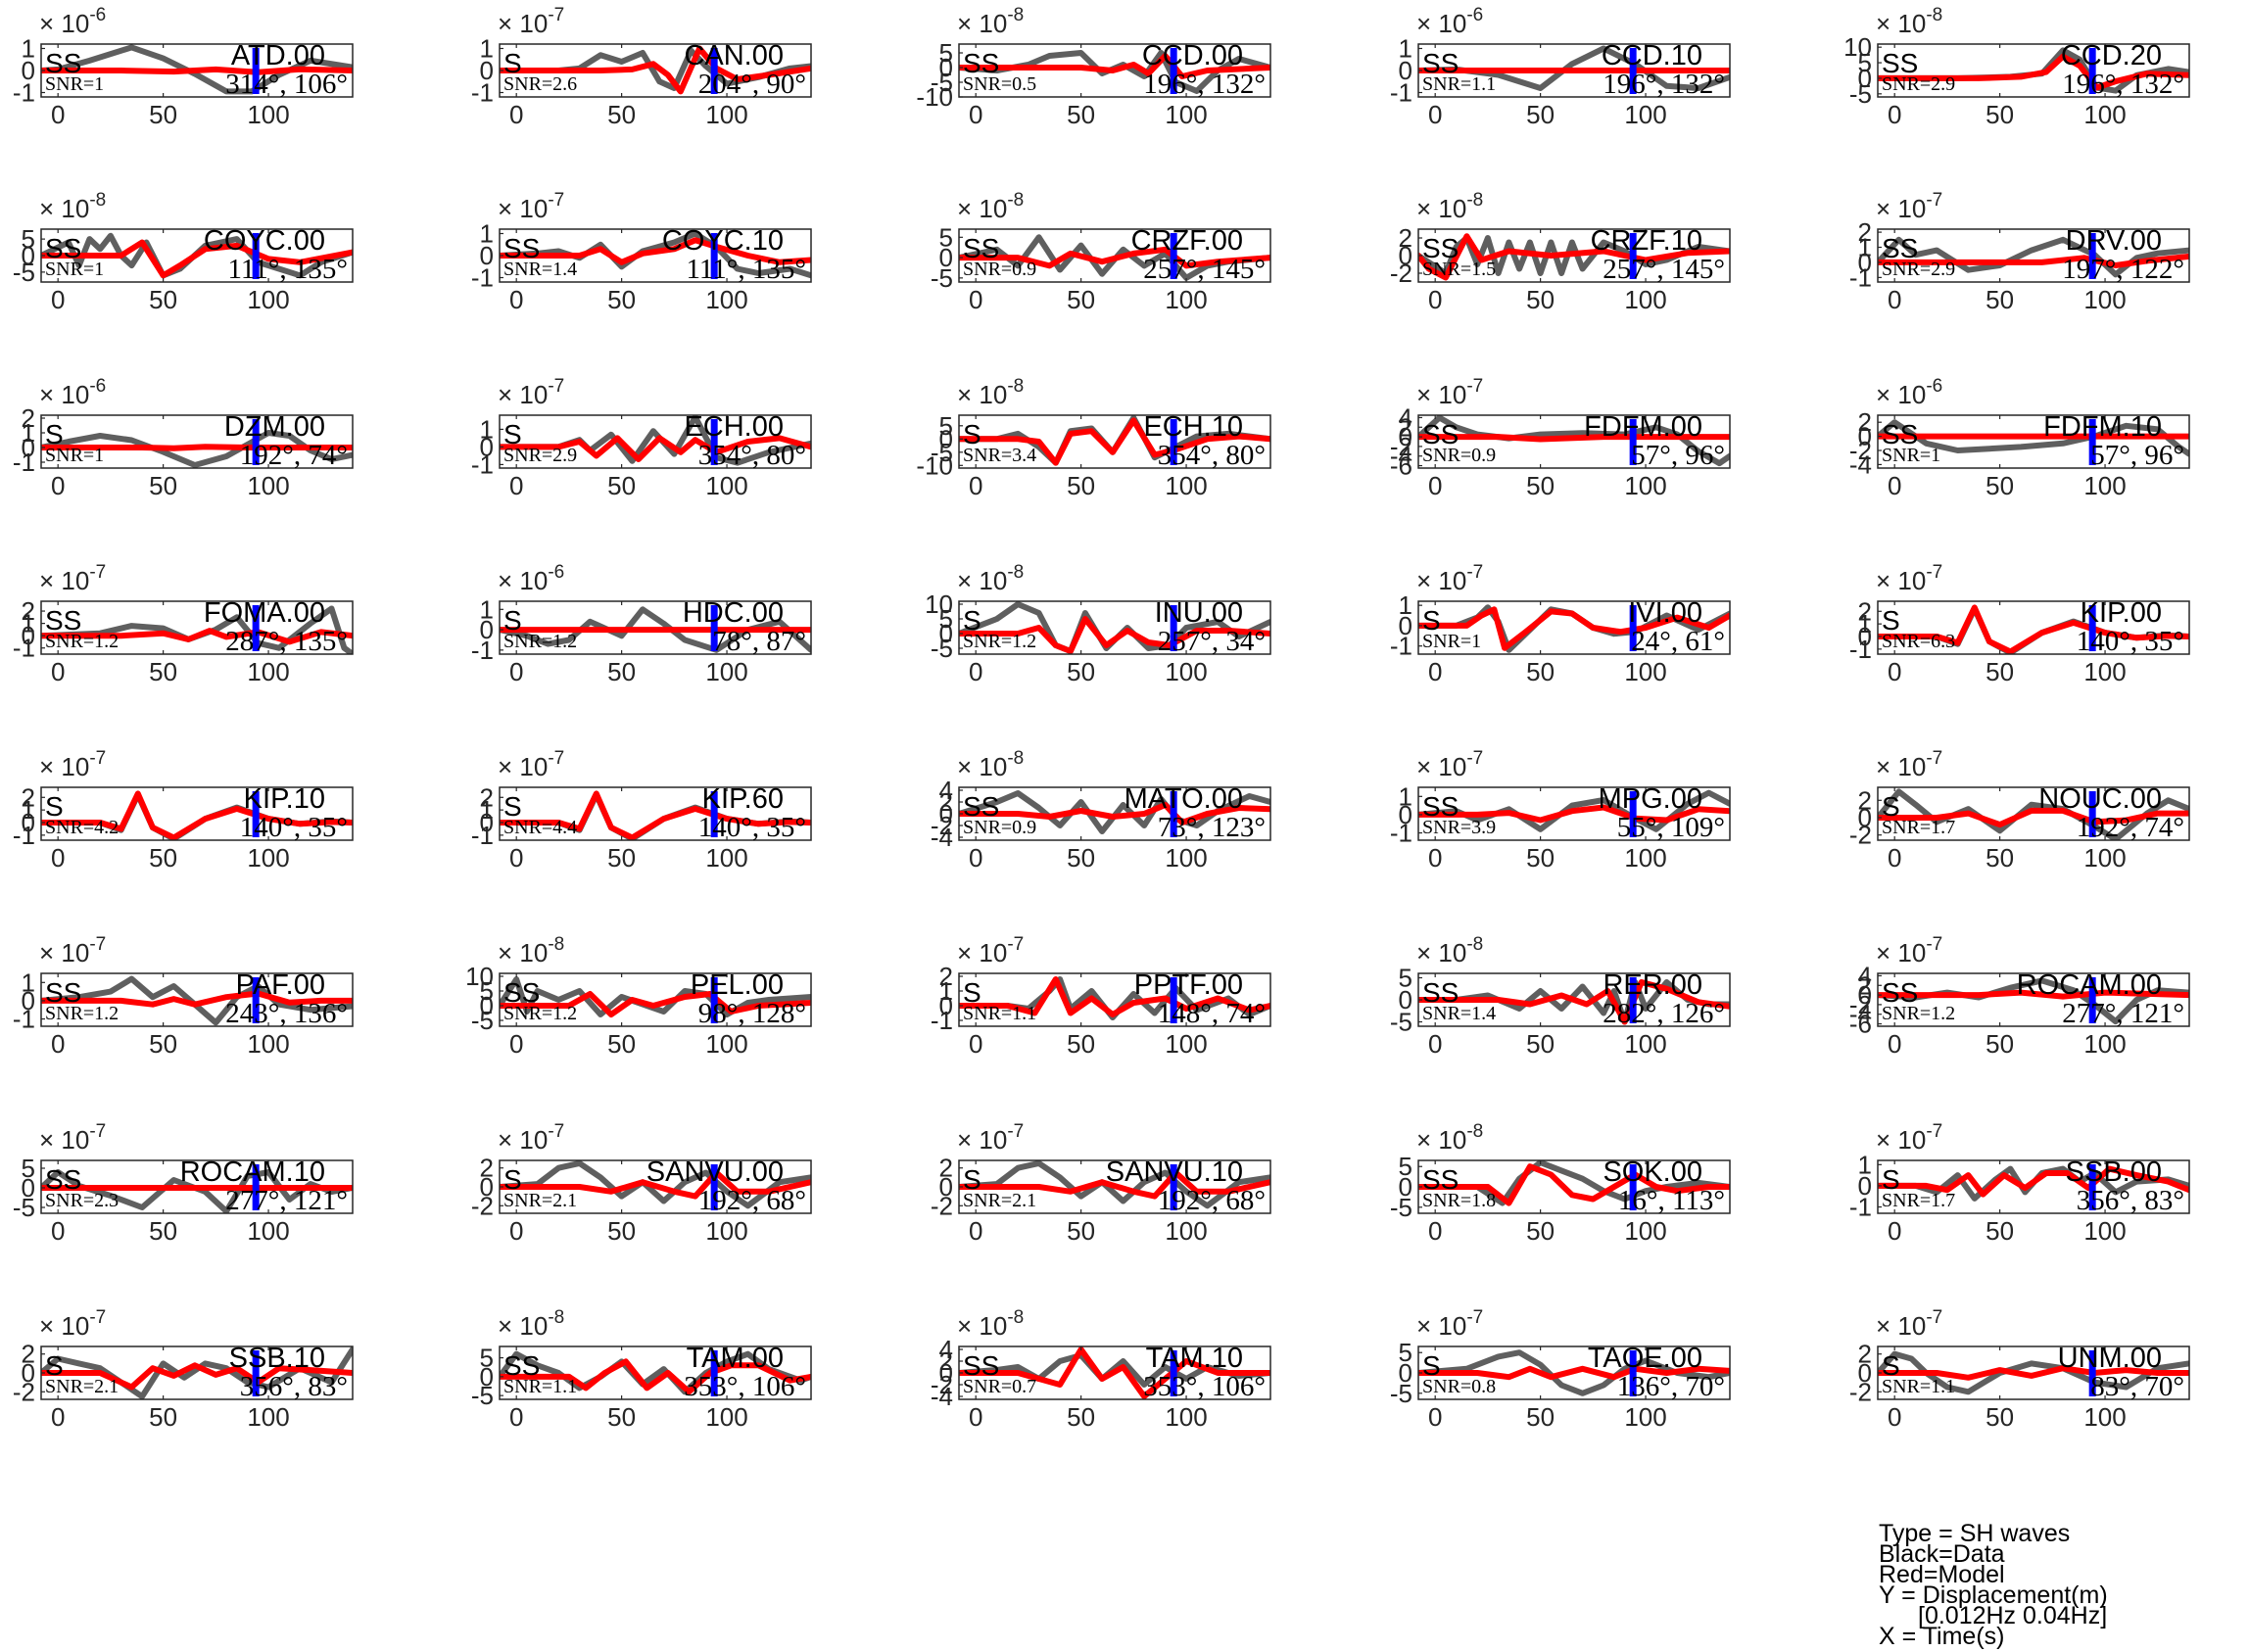  I want to click on y-tick-label: 1, so click(1865, 247).